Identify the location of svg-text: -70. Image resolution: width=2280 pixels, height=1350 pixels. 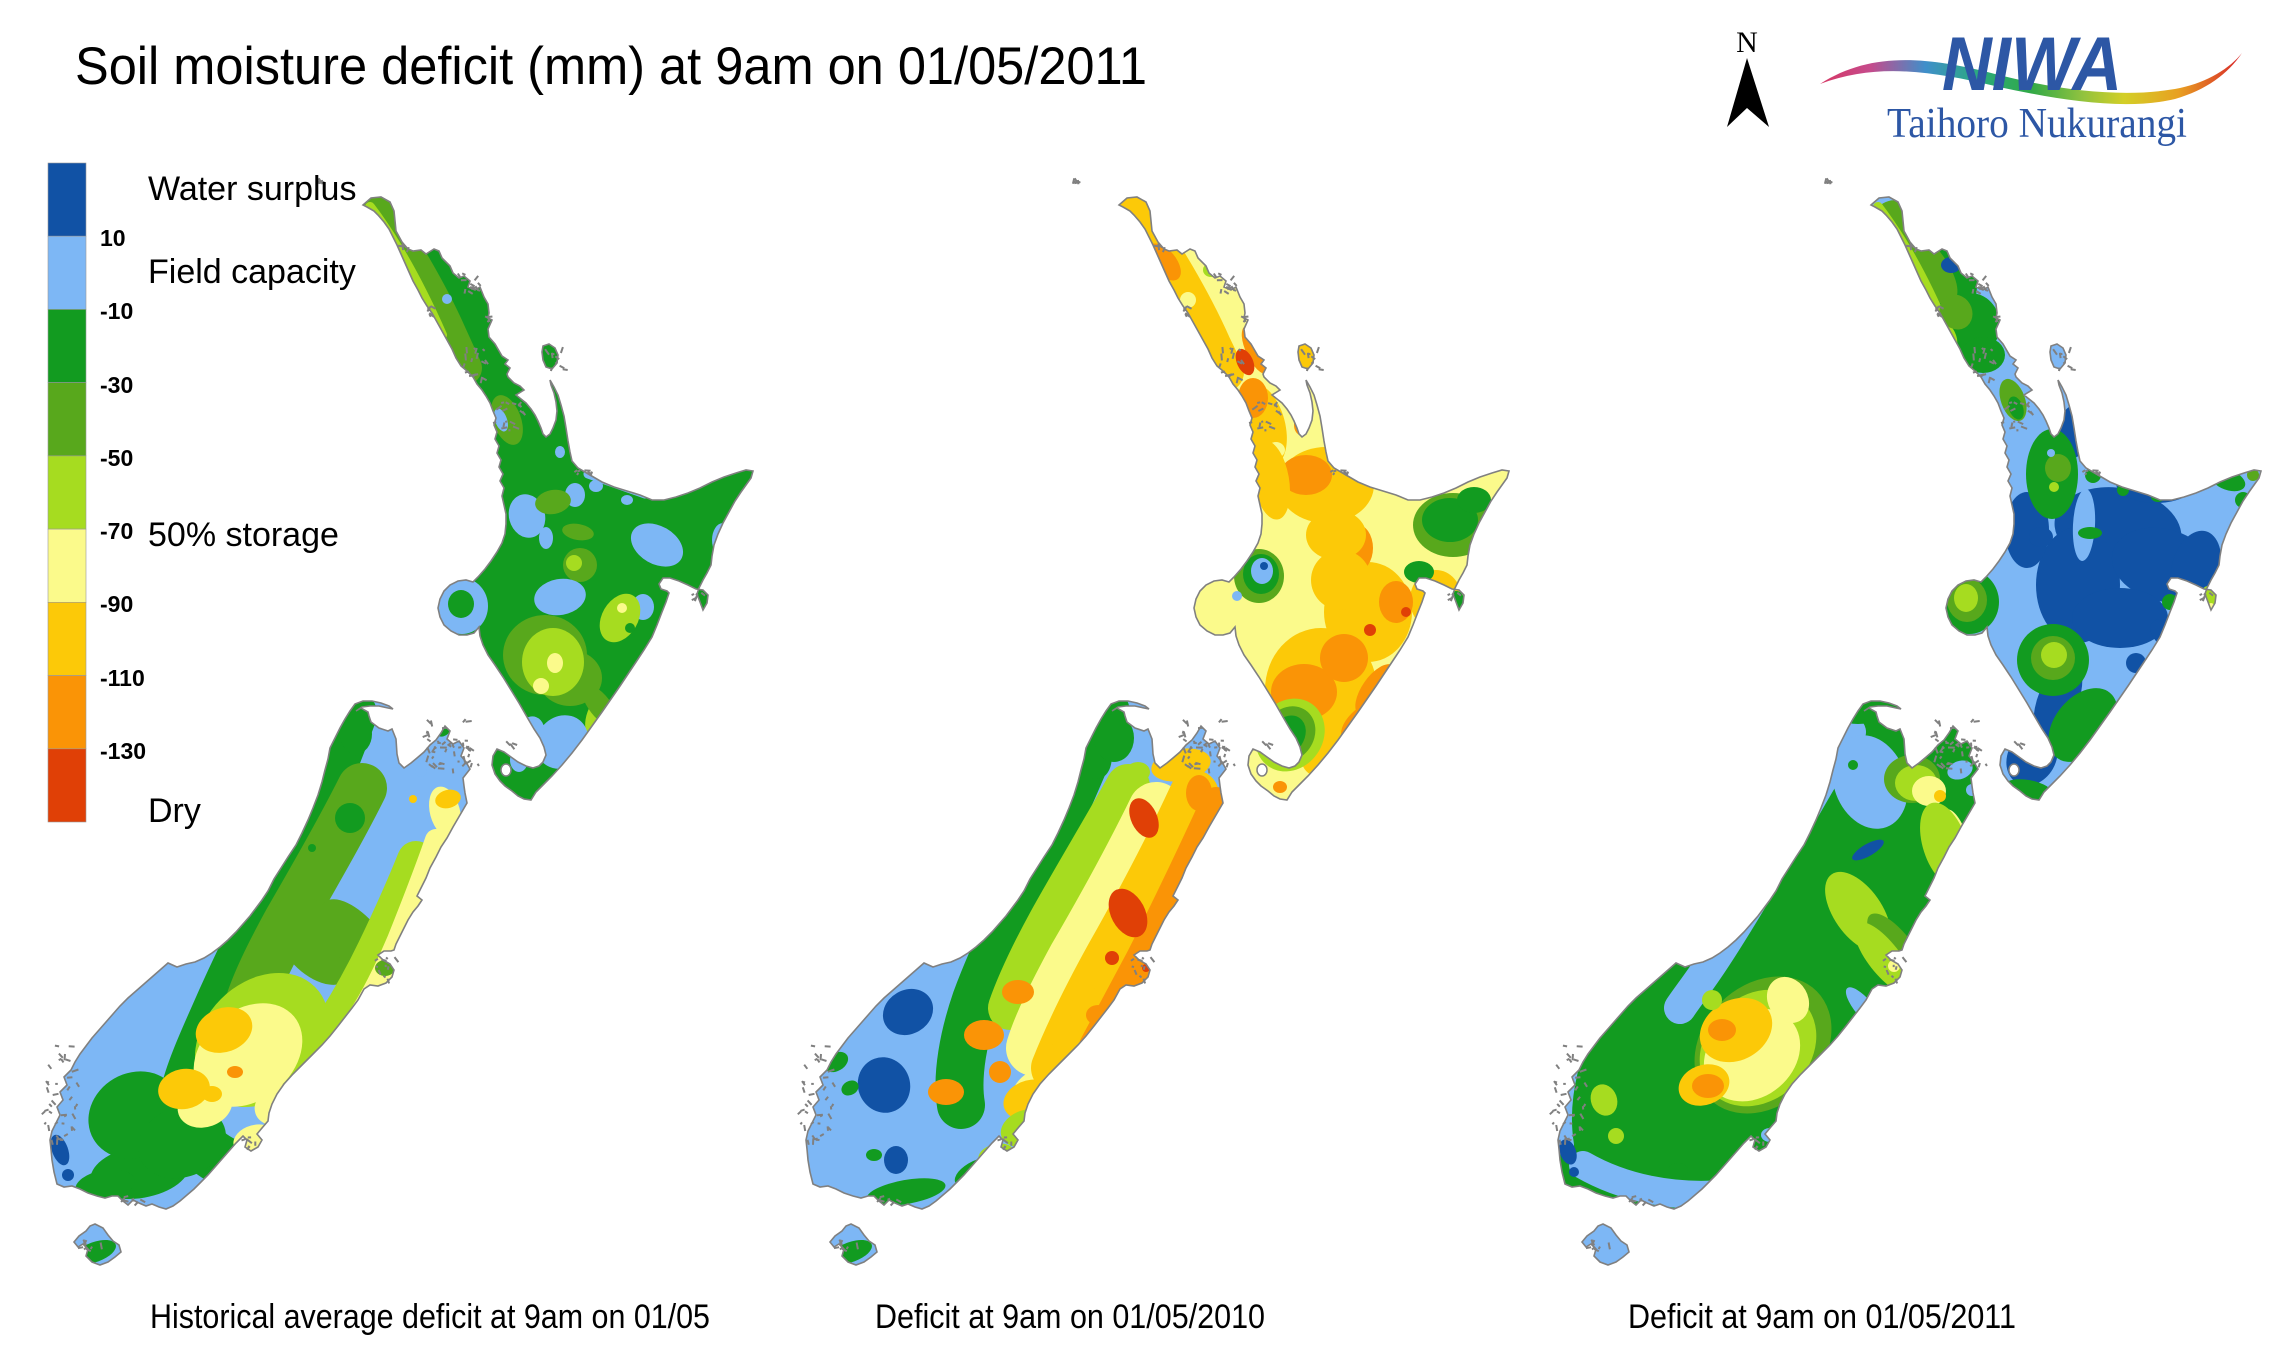
(116, 531).